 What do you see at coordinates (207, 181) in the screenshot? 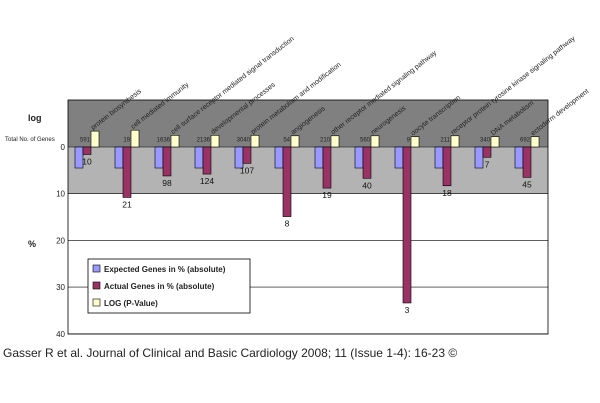
I see `actual-count-label: 124` at bounding box center [207, 181].